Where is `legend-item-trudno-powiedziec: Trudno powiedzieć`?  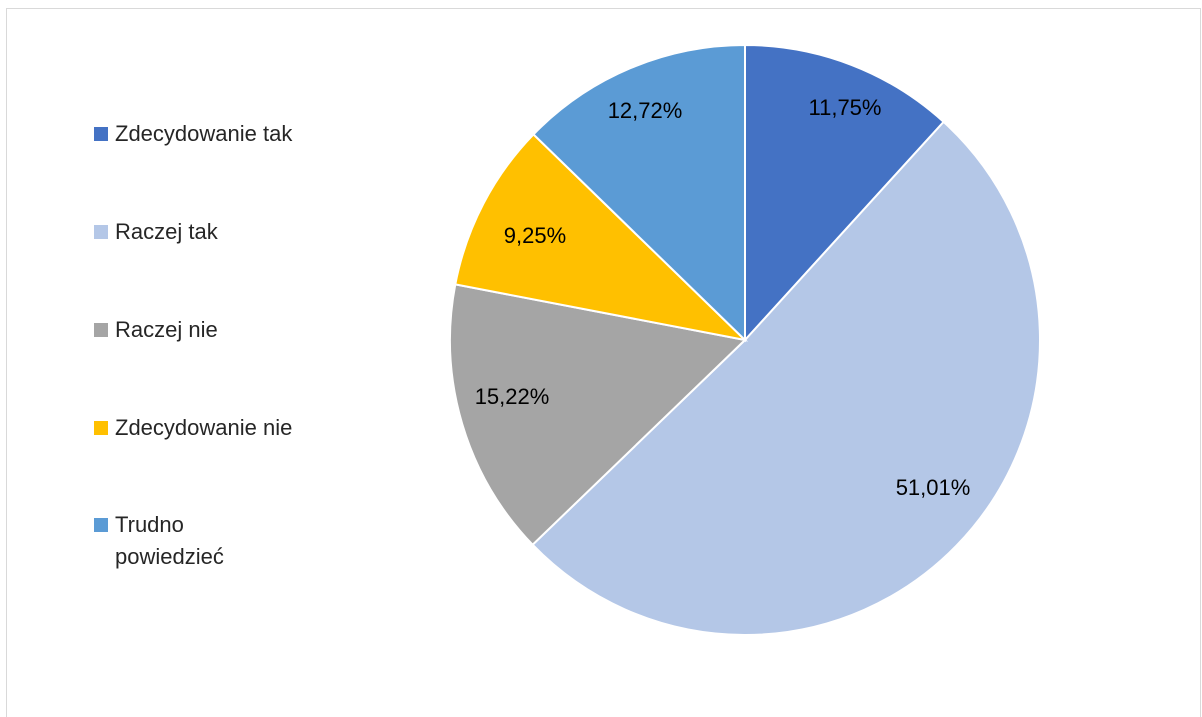
legend-item-trudno-powiedziec: Trudno powiedzieć is located at coordinates (179, 541).